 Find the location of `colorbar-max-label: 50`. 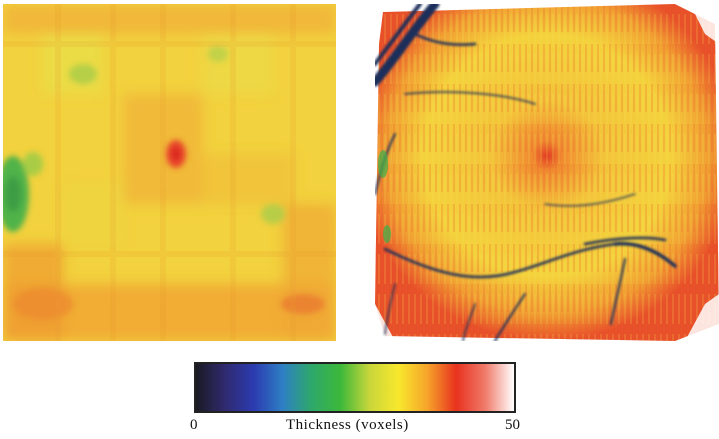

colorbar-max-label: 50 is located at coordinates (512, 425).